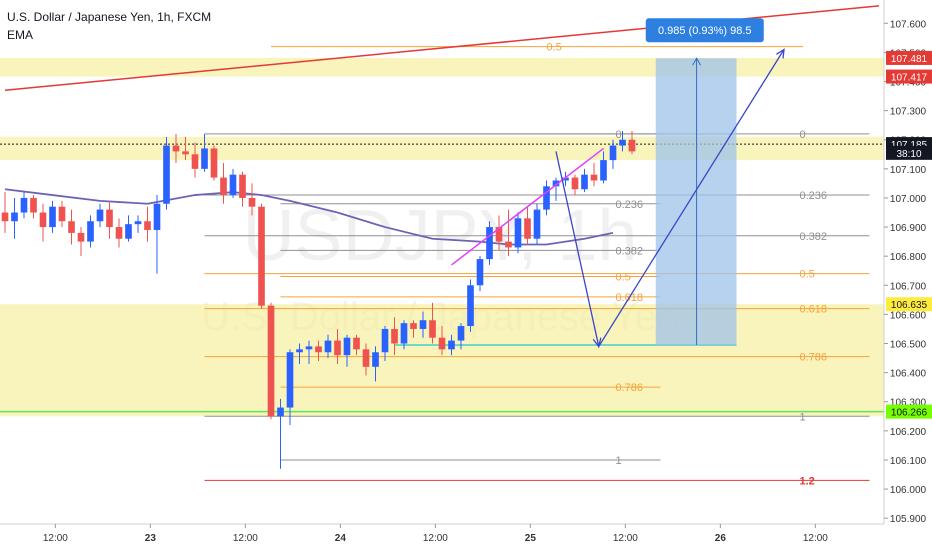 This screenshot has height=550, width=932. What do you see at coordinates (814, 310) in the screenshot?
I see `fib-right-label-4: 0.618` at bounding box center [814, 310].